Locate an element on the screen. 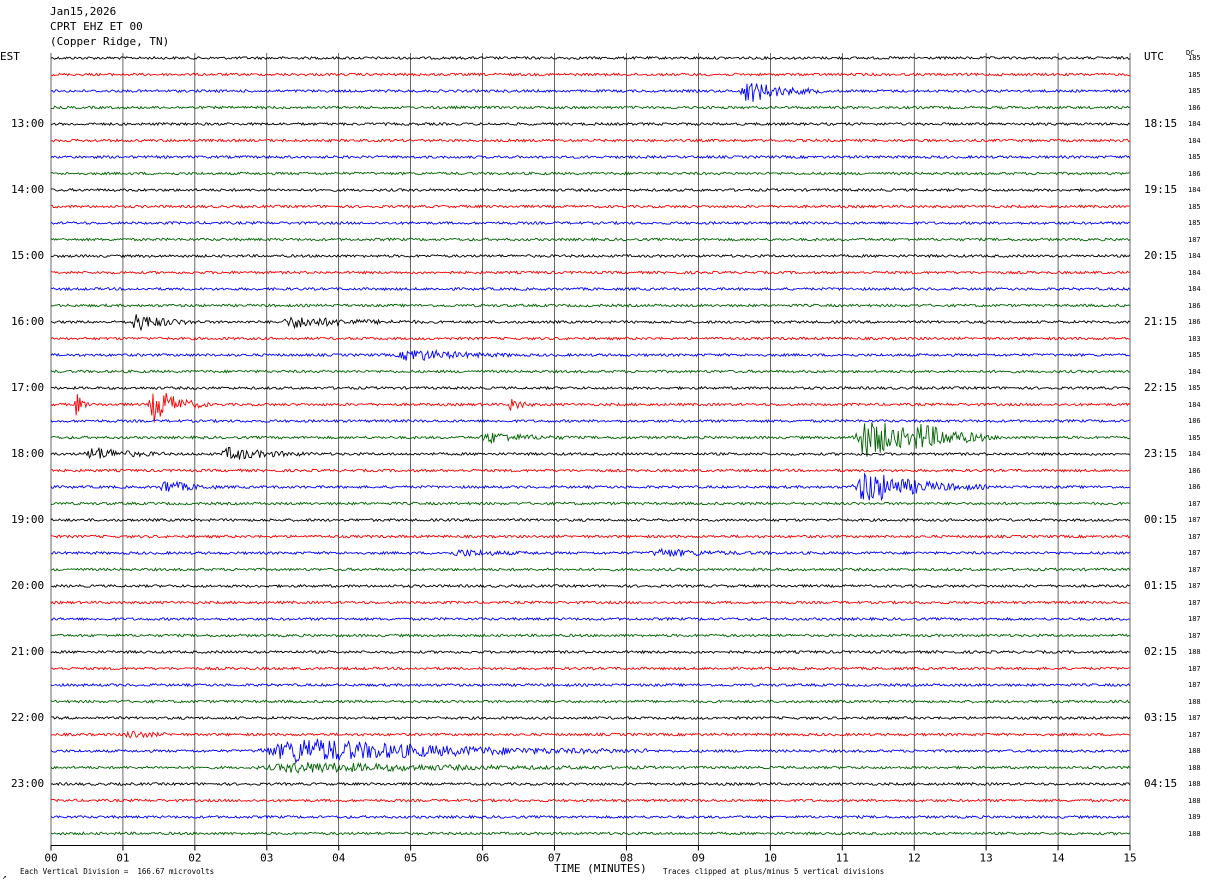  right-hour-label: 02:15 is located at coordinates (1161, 651).